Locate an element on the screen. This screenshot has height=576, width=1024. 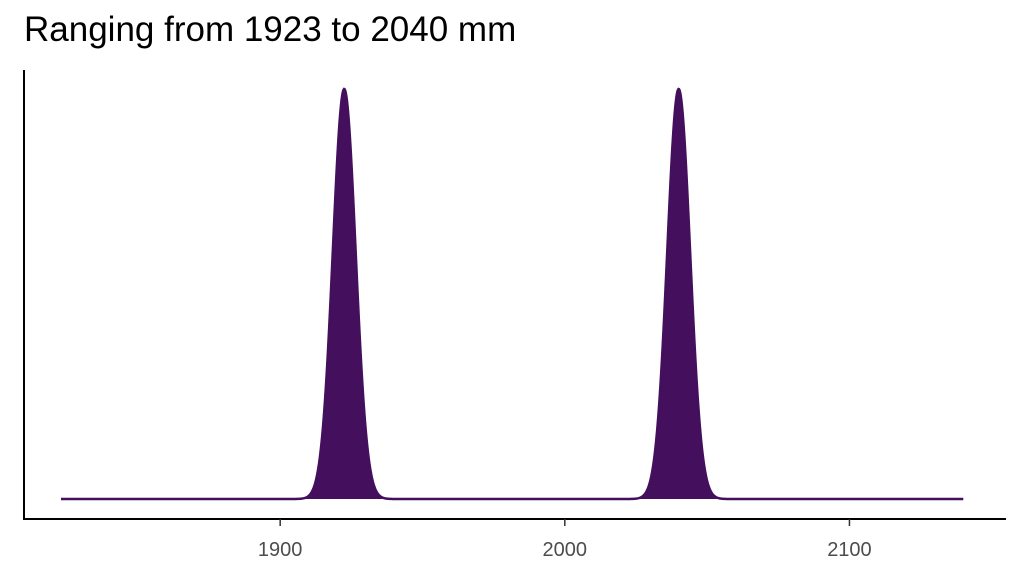
x-tick-label-1900: 1900 is located at coordinates (280, 550).